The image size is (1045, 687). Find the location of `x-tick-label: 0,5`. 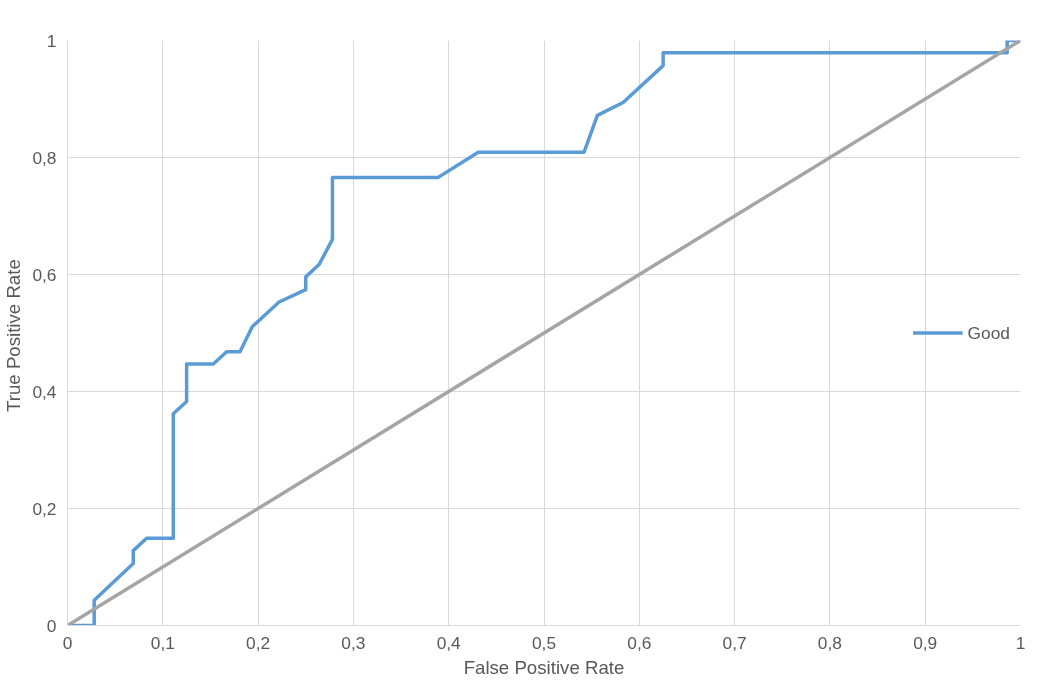

x-tick-label: 0,5 is located at coordinates (544, 642).